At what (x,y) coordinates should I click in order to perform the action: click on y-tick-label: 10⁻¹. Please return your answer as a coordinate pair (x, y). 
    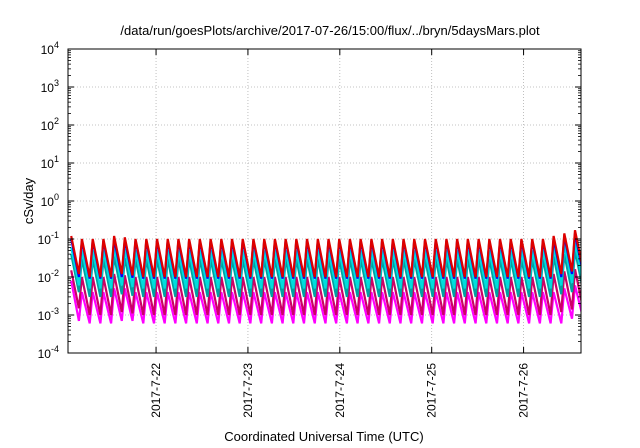
    Looking at the image, I should click on (48, 238).